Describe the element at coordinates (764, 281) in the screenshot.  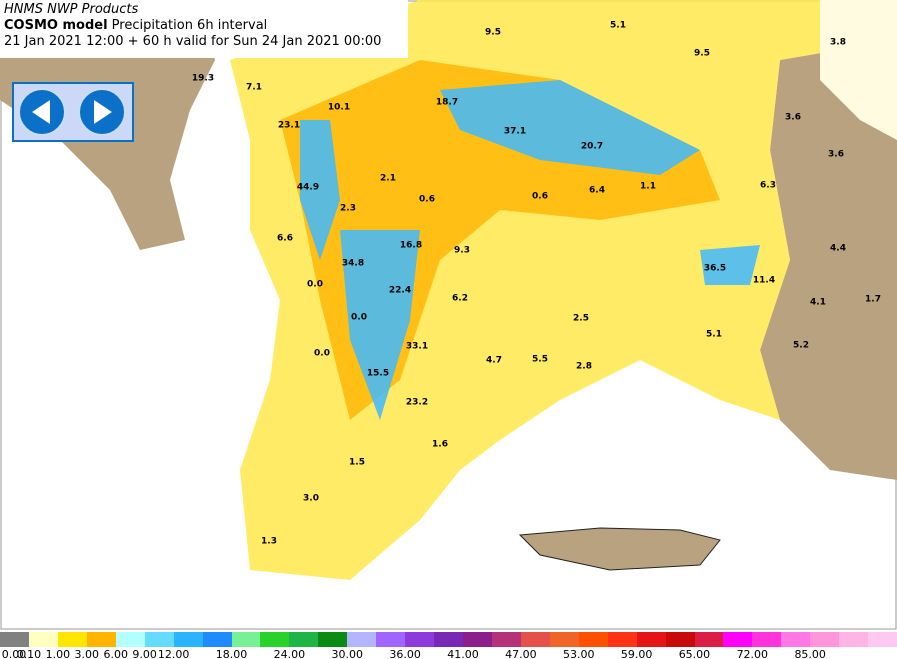
I see `precip-label: 11.4` at that location.